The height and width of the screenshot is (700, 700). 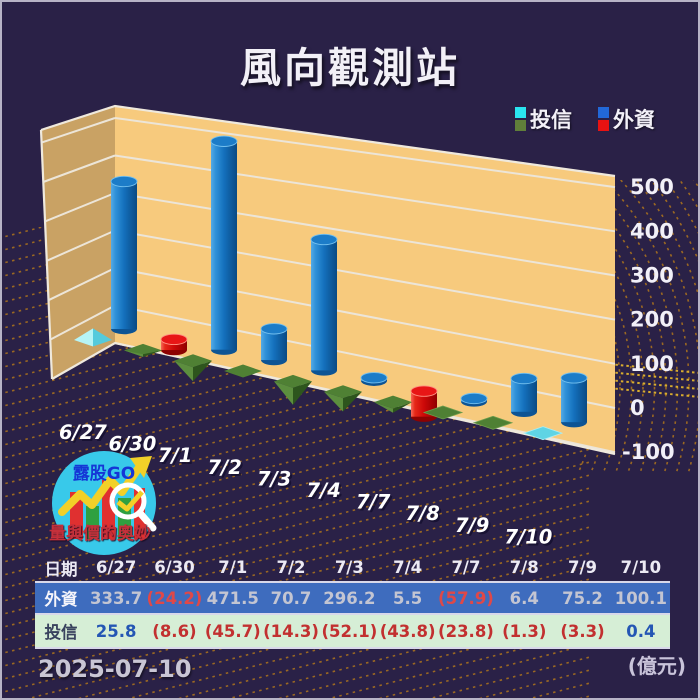 I want to click on table-header-cell: 7/8, so click(x=524, y=567).